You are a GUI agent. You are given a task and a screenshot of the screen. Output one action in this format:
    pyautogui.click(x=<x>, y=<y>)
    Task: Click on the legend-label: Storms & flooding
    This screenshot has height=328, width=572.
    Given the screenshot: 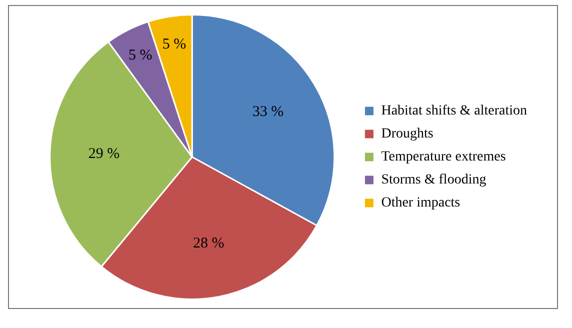 What is the action you would take?
    pyautogui.click(x=433, y=180)
    